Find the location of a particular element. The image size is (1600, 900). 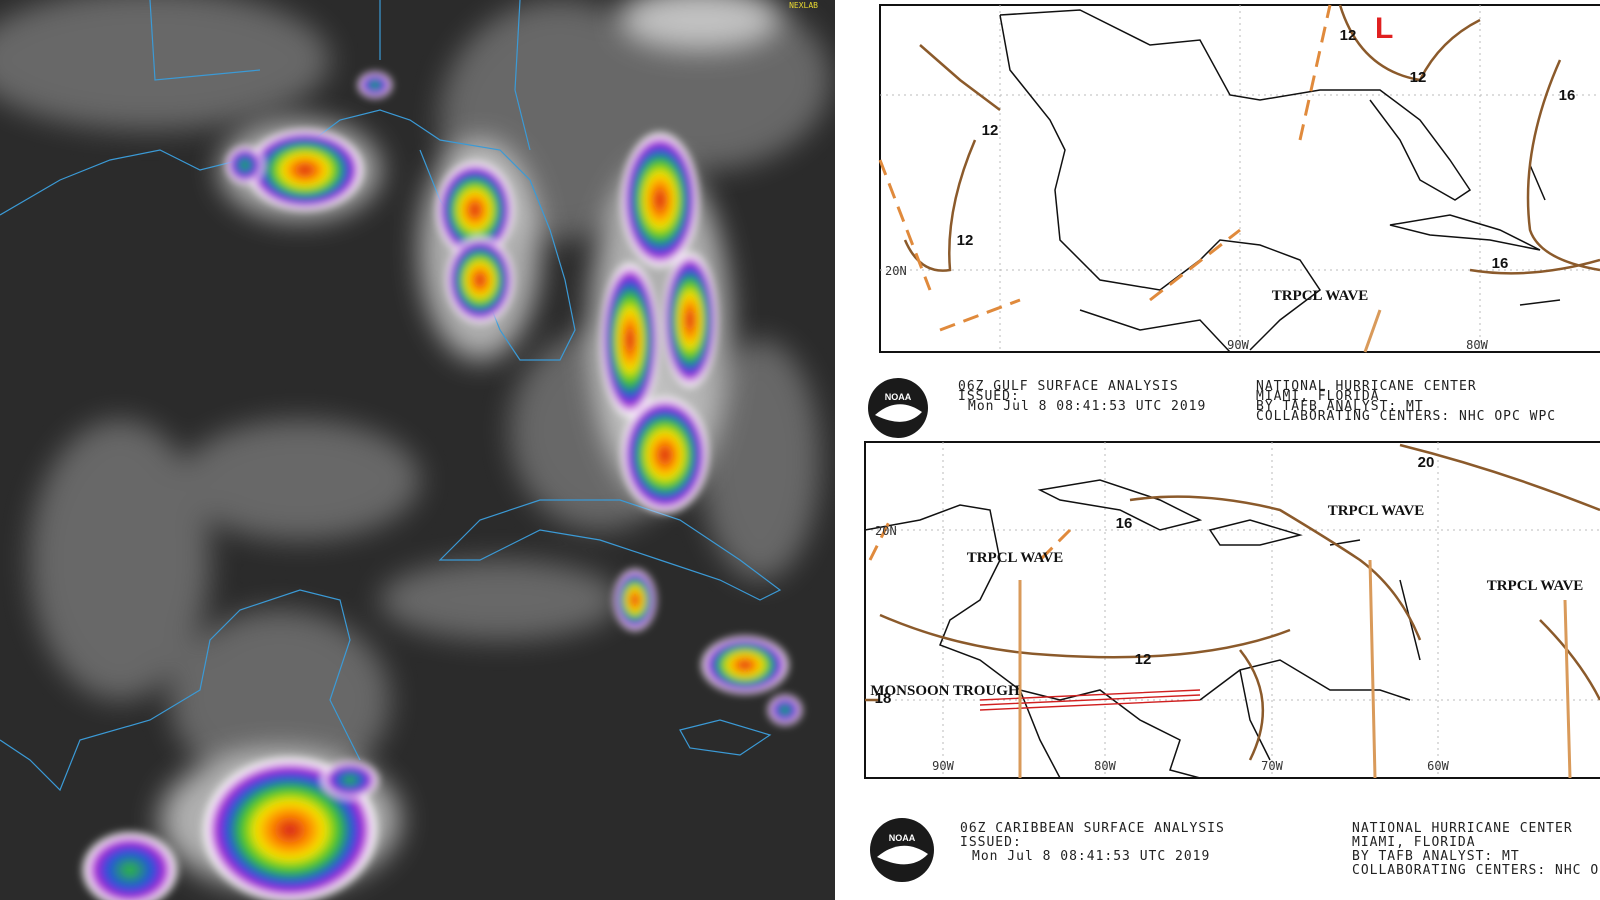

lon-label: 60W is located at coordinates (1438, 766).